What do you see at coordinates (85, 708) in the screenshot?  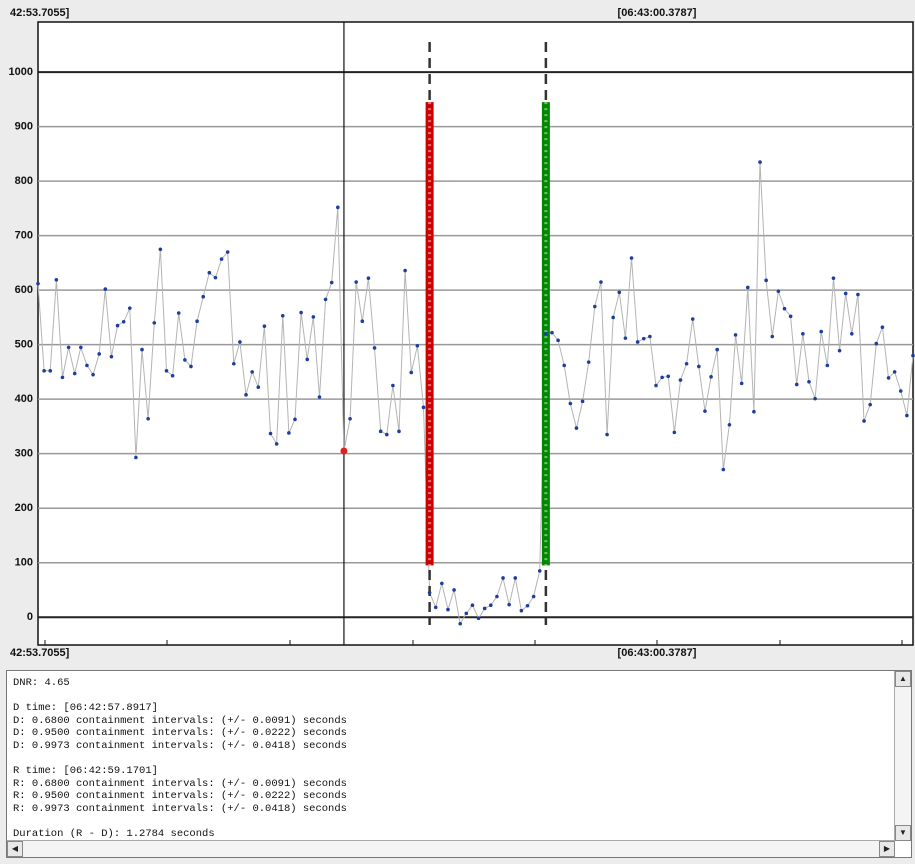 I see `log-line: D time: [06:42:57.8917]` at bounding box center [85, 708].